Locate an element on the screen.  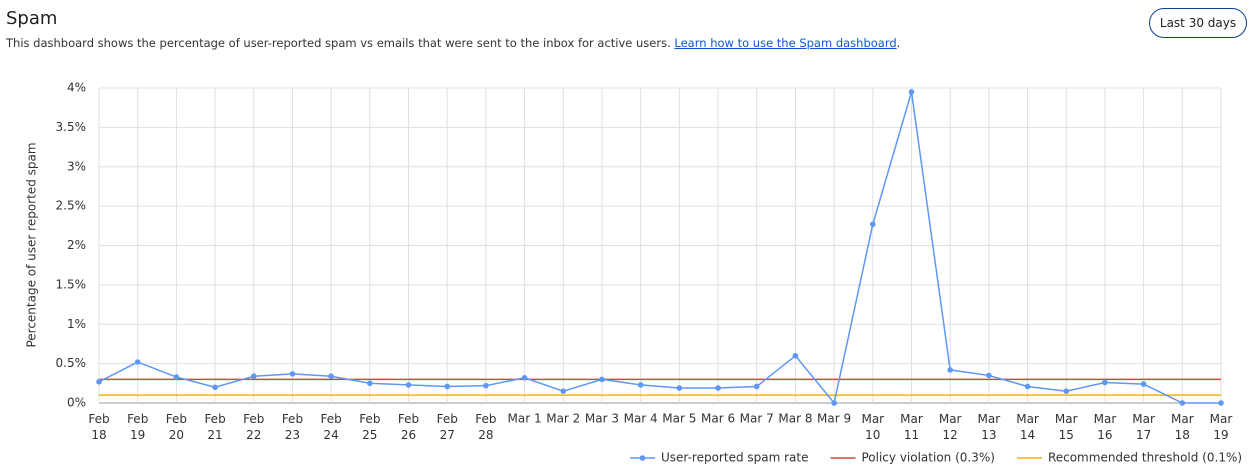
link-end: . is located at coordinates (898, 43).